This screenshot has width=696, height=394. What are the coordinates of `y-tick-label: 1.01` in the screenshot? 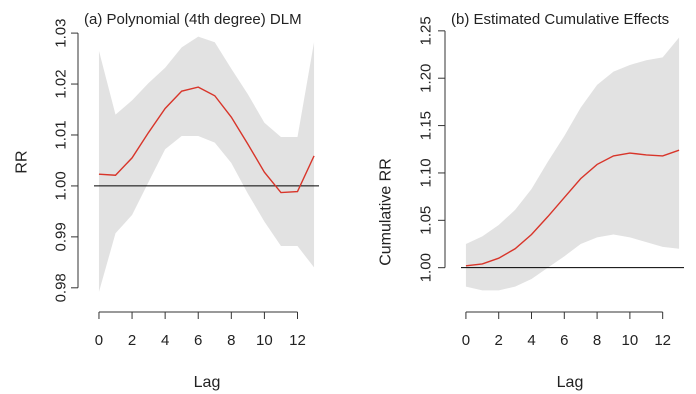 It's located at (61, 134).